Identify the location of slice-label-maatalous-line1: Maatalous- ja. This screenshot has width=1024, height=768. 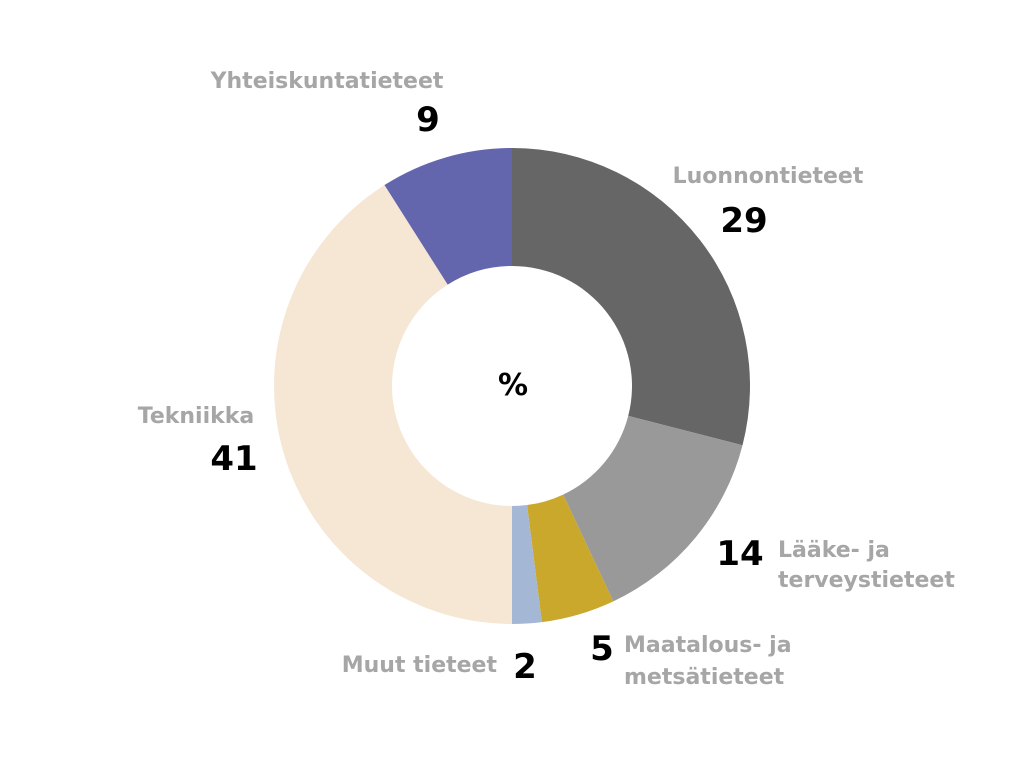
(708, 645).